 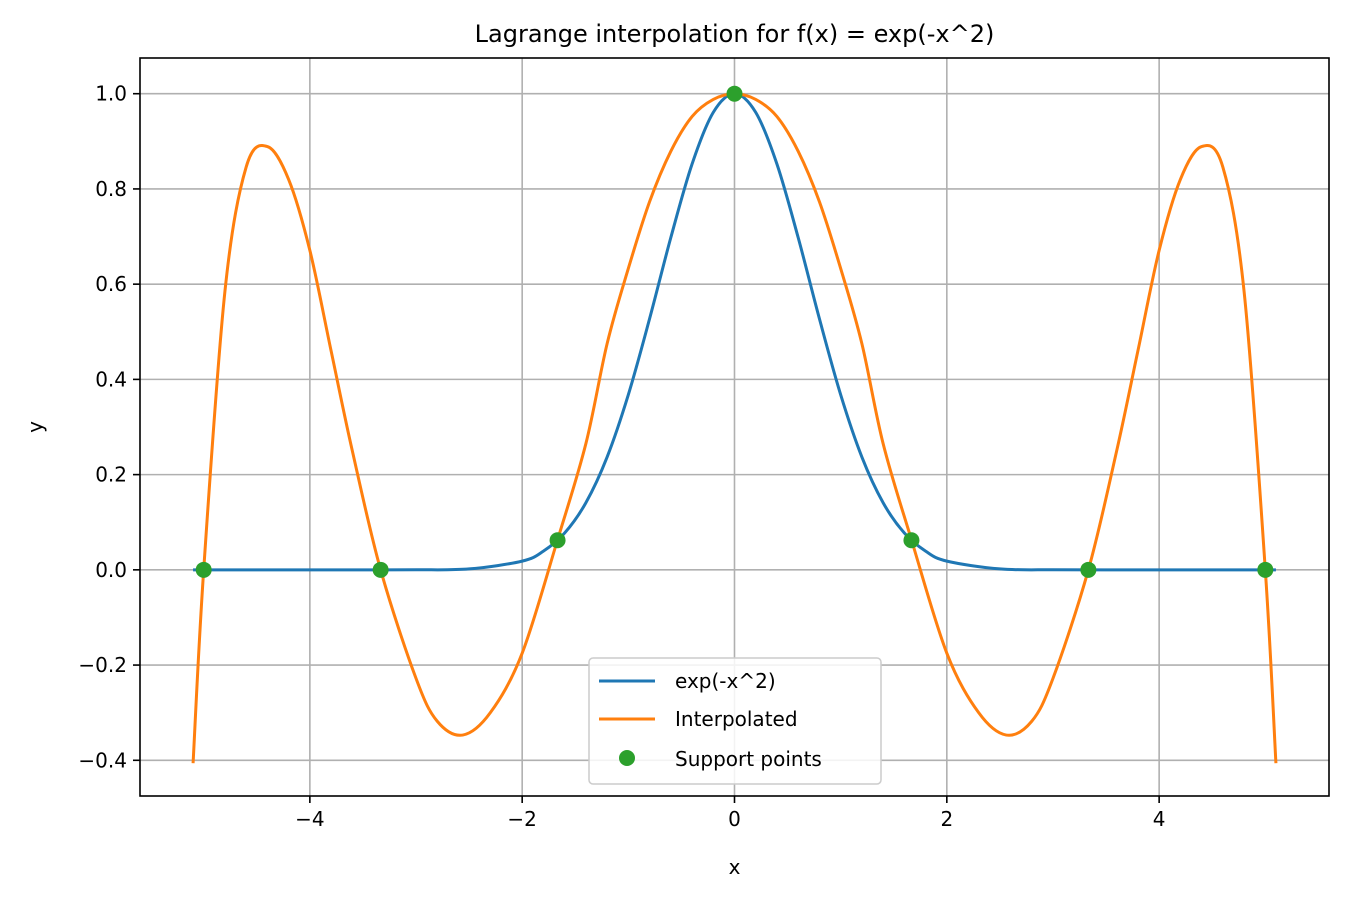 I want to click on x-axis: −4 −2 0 2 4, so click(x=730, y=813).